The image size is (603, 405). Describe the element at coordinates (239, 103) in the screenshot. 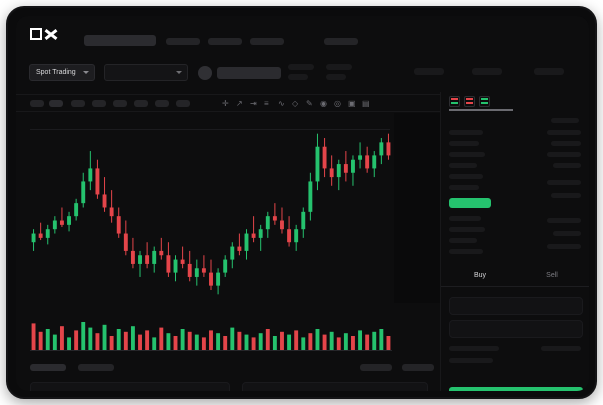

I see `trendline-icon: ↗` at that location.